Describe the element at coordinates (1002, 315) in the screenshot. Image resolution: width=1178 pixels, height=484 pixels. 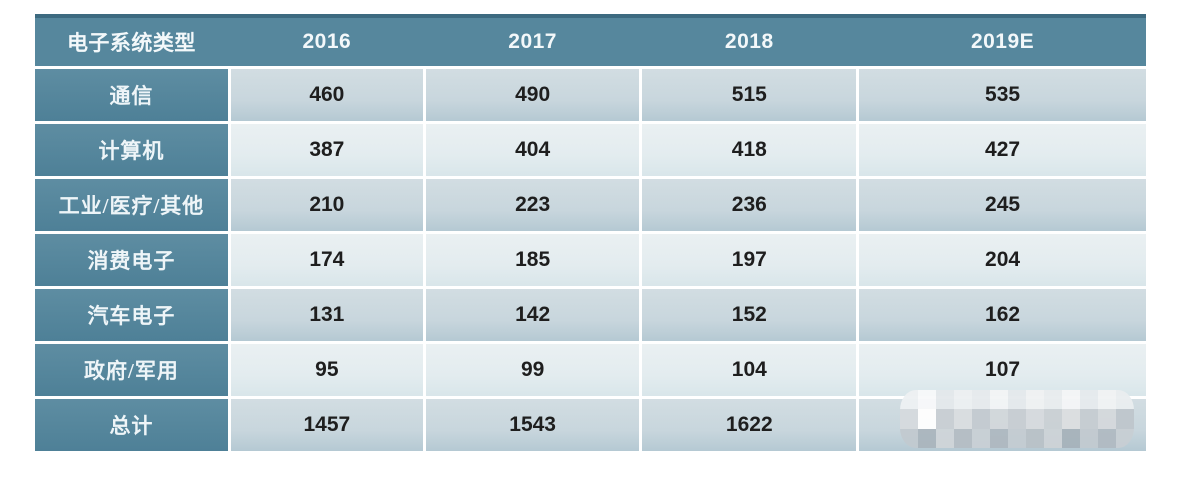
I see `value-cell: 162` at that location.